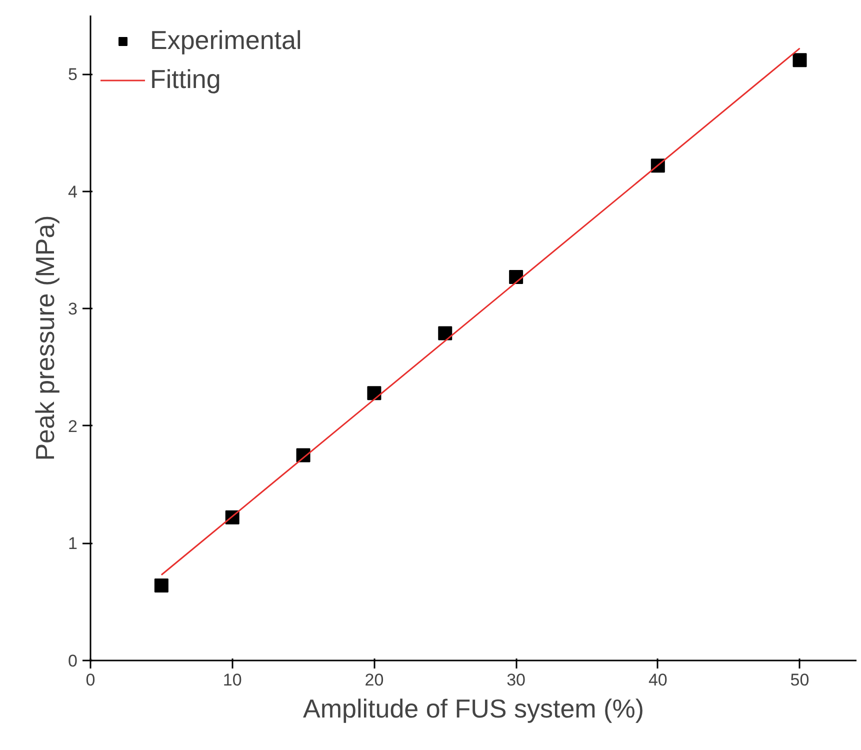 Image resolution: width=861 pixels, height=750 pixels. Describe the element at coordinates (232, 680) in the screenshot. I see `x-tick-label: 10` at that location.